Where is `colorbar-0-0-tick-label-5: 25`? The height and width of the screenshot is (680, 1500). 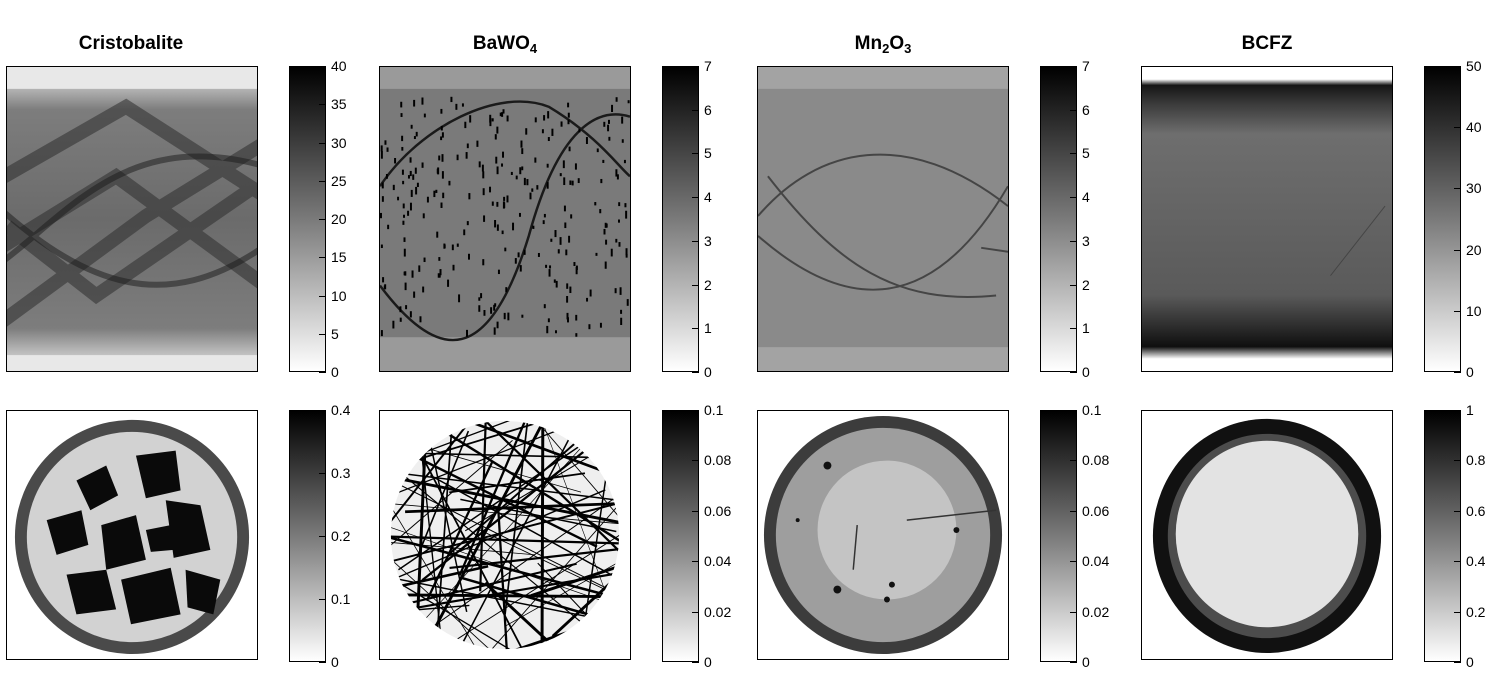
colorbar-0-0-tick-label-5: 25 is located at coordinates (339, 181).